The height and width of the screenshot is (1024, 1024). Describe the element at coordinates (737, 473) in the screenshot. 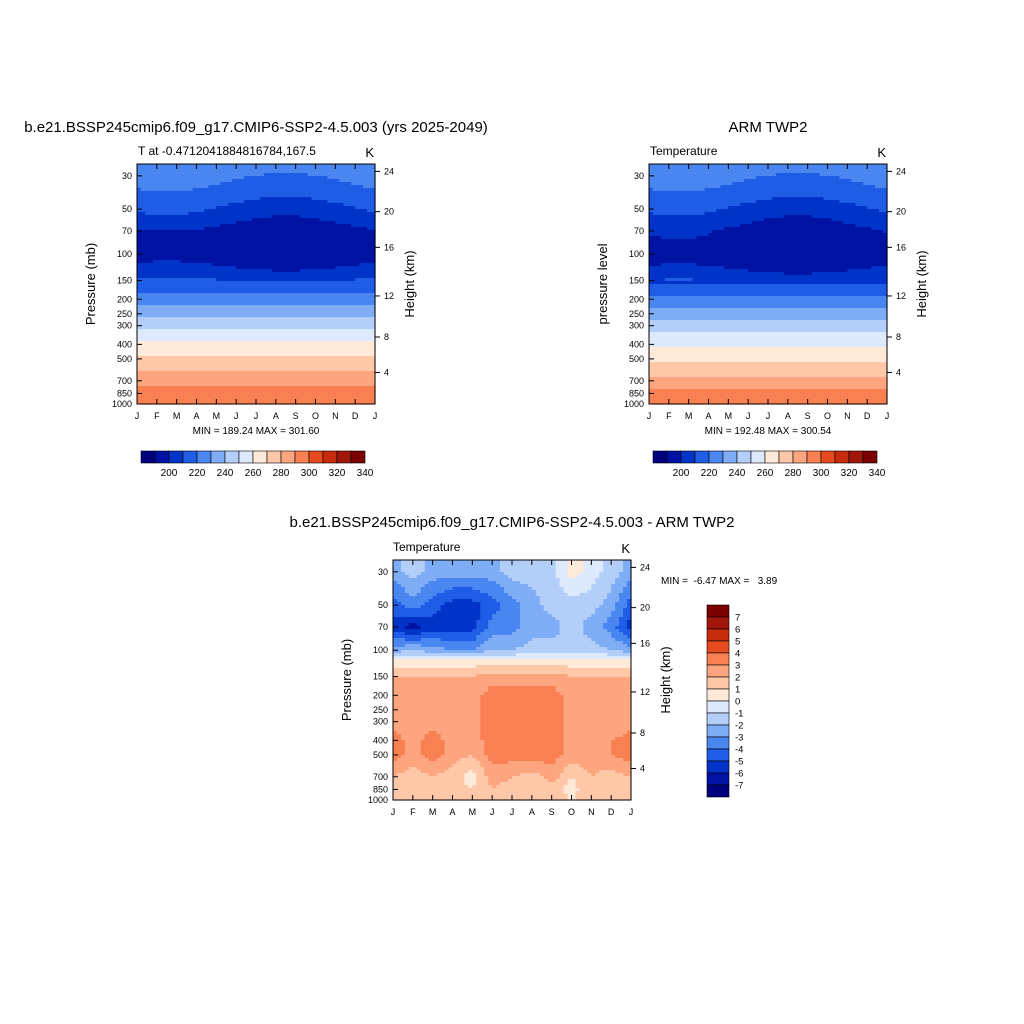

I see `legend-label: 240` at that location.